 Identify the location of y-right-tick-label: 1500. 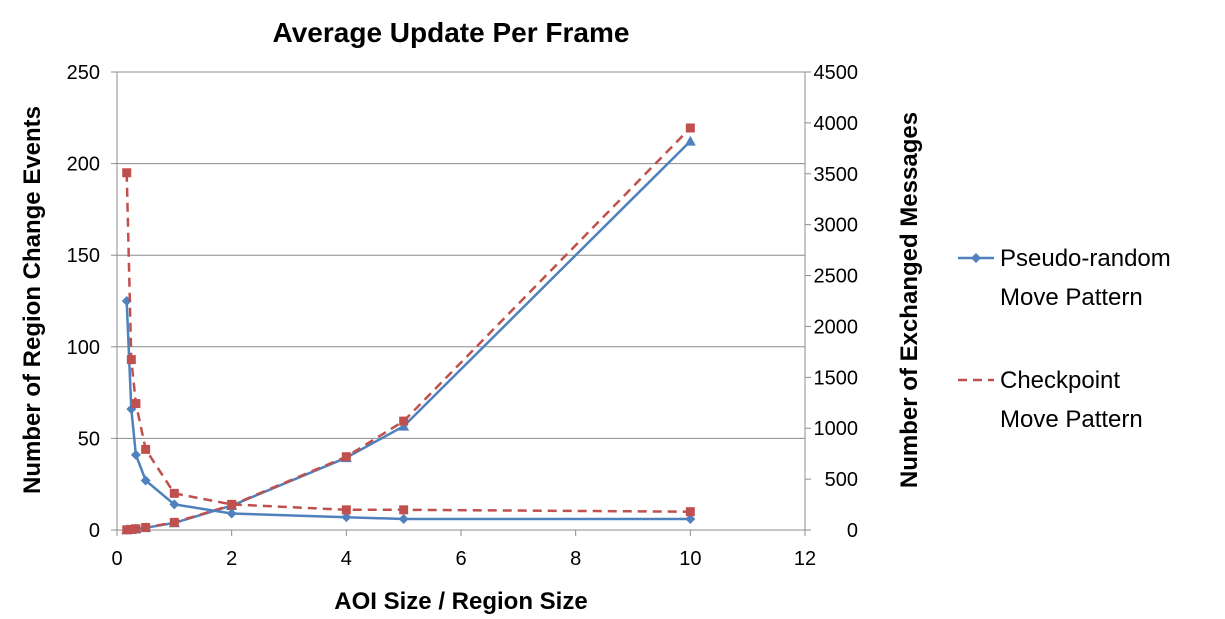
(836, 378).